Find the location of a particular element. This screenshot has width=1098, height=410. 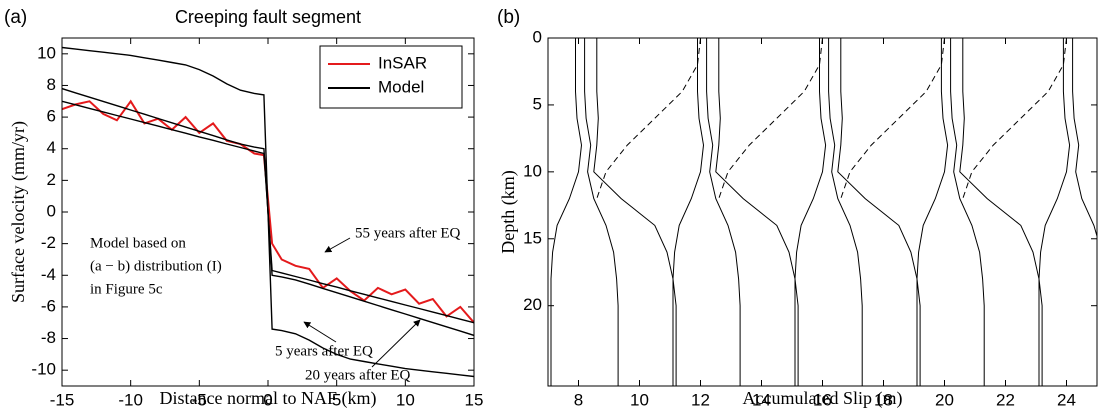

x-tick-label: -10 is located at coordinates (130, 399).